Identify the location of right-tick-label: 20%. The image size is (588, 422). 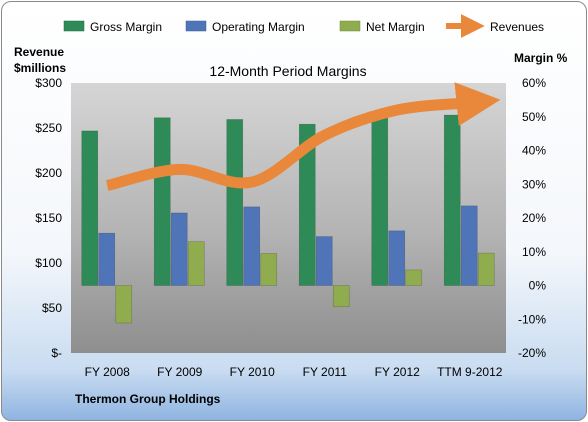
(534, 218).